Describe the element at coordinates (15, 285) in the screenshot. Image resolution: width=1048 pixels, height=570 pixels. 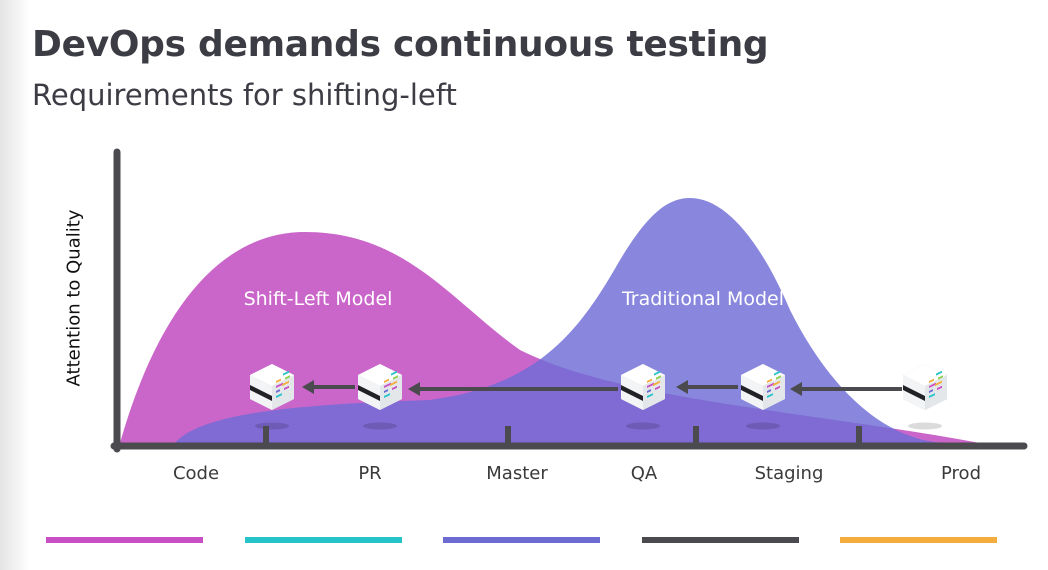
I see `left-edge-shadow` at that location.